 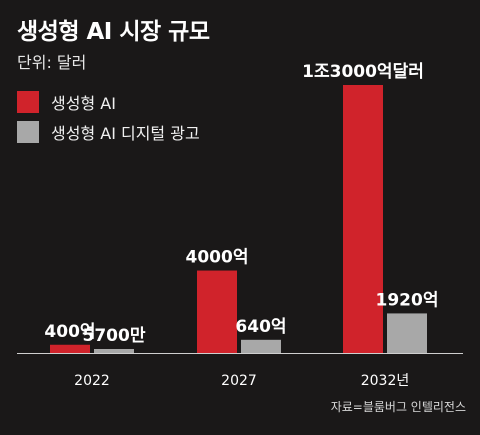 What do you see at coordinates (125, 133) in the screenshot?
I see `legend-label: 생성형 AI 디지털 광고` at bounding box center [125, 133].